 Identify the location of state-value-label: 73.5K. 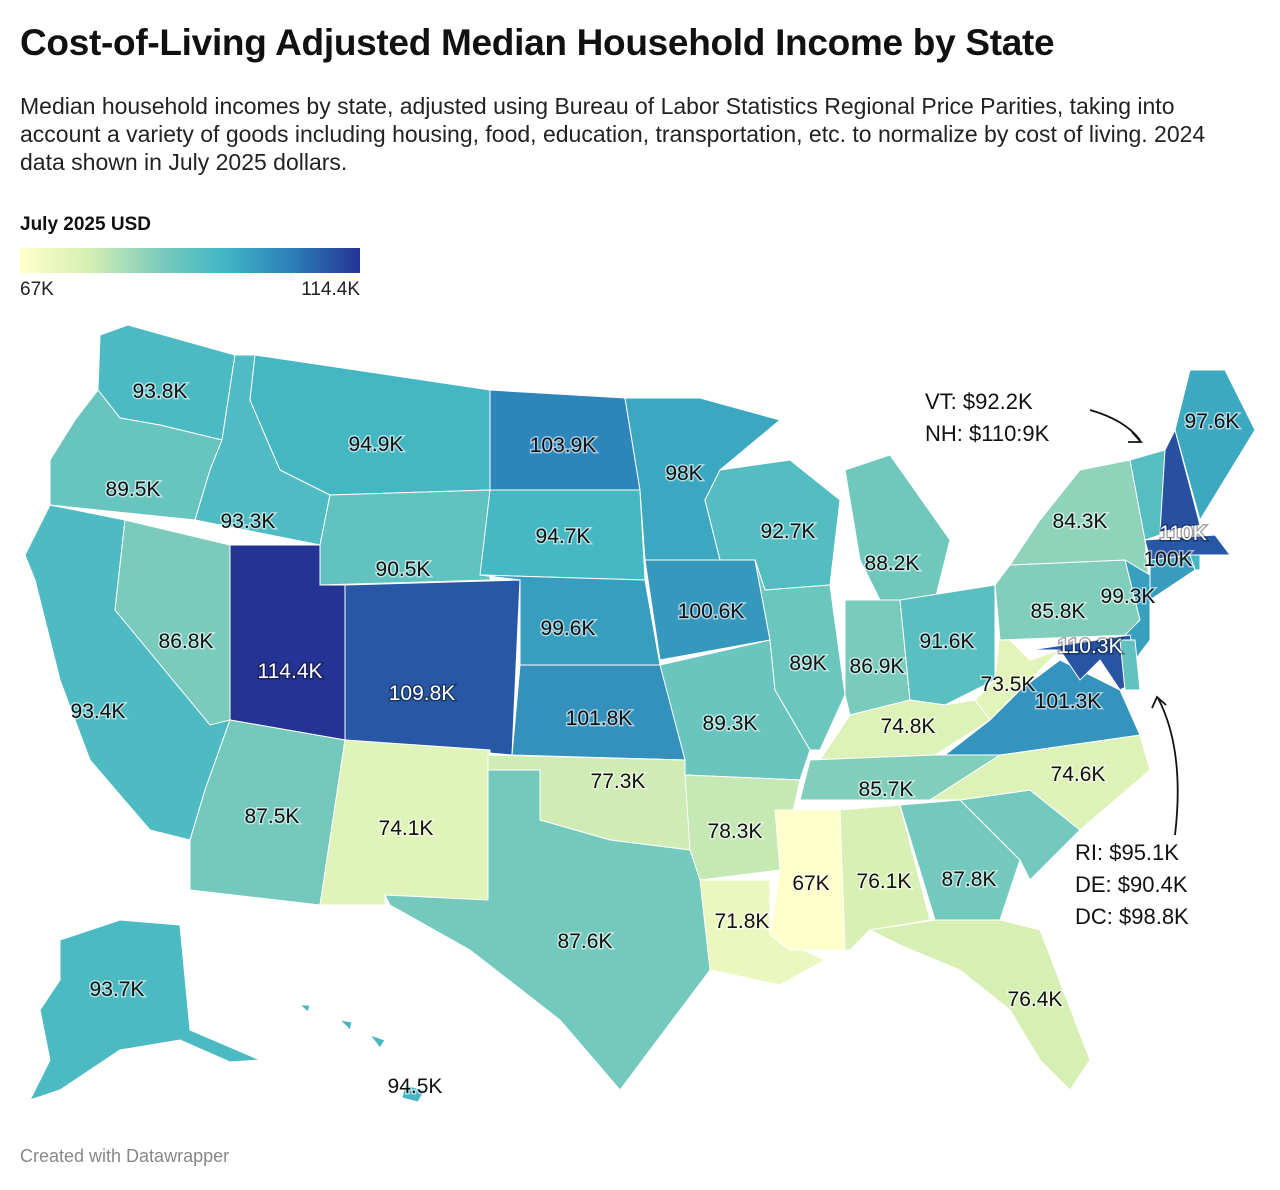
(1008, 684).